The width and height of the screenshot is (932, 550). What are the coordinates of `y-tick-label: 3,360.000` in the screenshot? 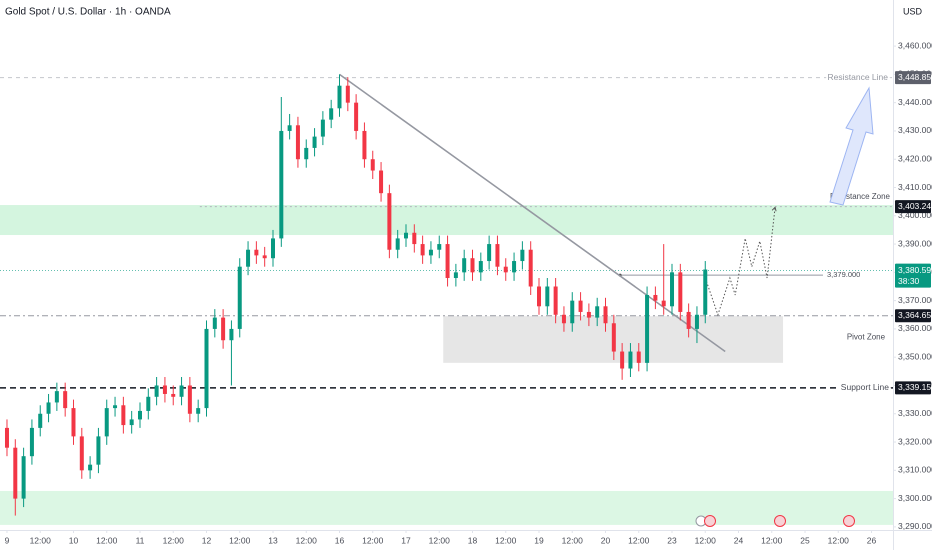 It's located at (915, 328).